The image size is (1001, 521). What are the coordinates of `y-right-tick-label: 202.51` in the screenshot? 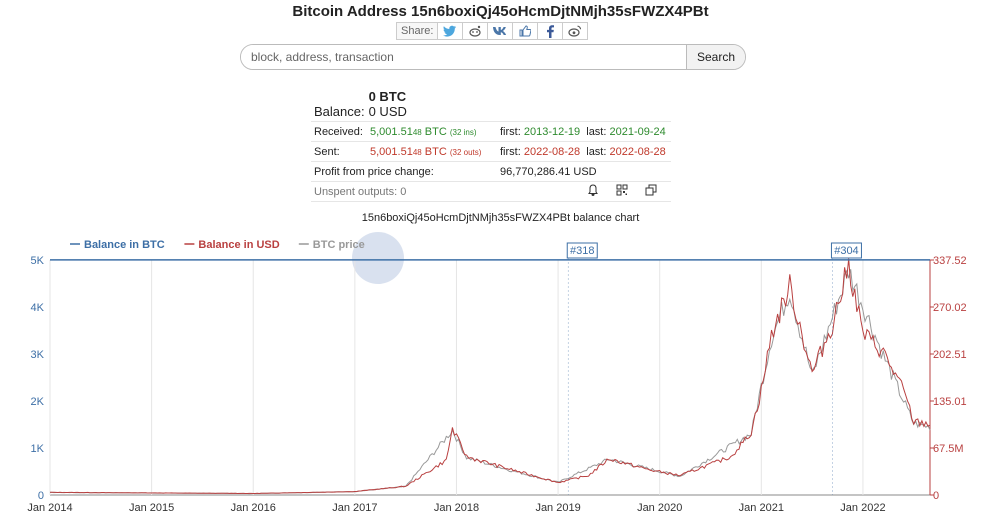 It's located at (950, 355).